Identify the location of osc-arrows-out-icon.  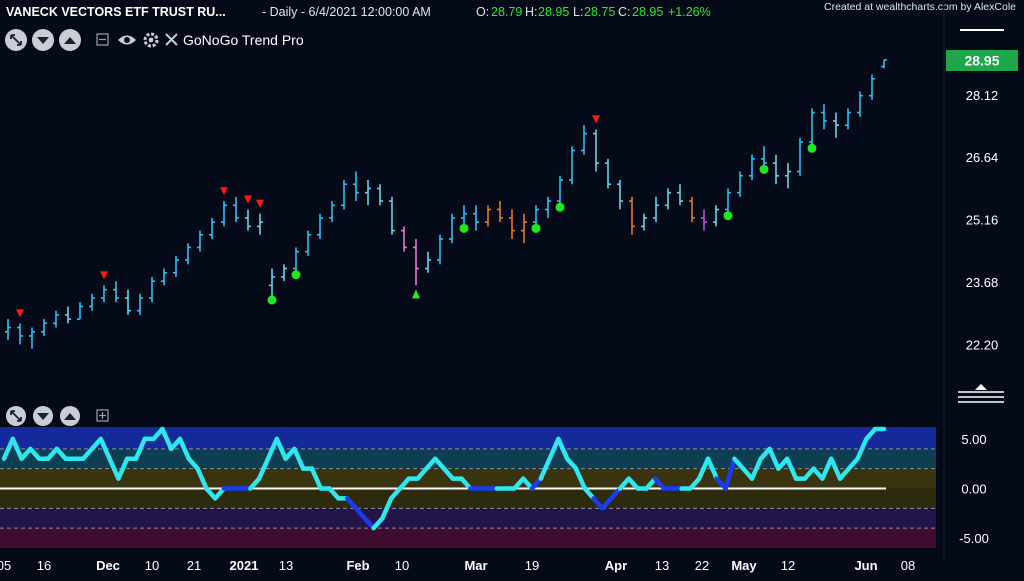
(16, 416).